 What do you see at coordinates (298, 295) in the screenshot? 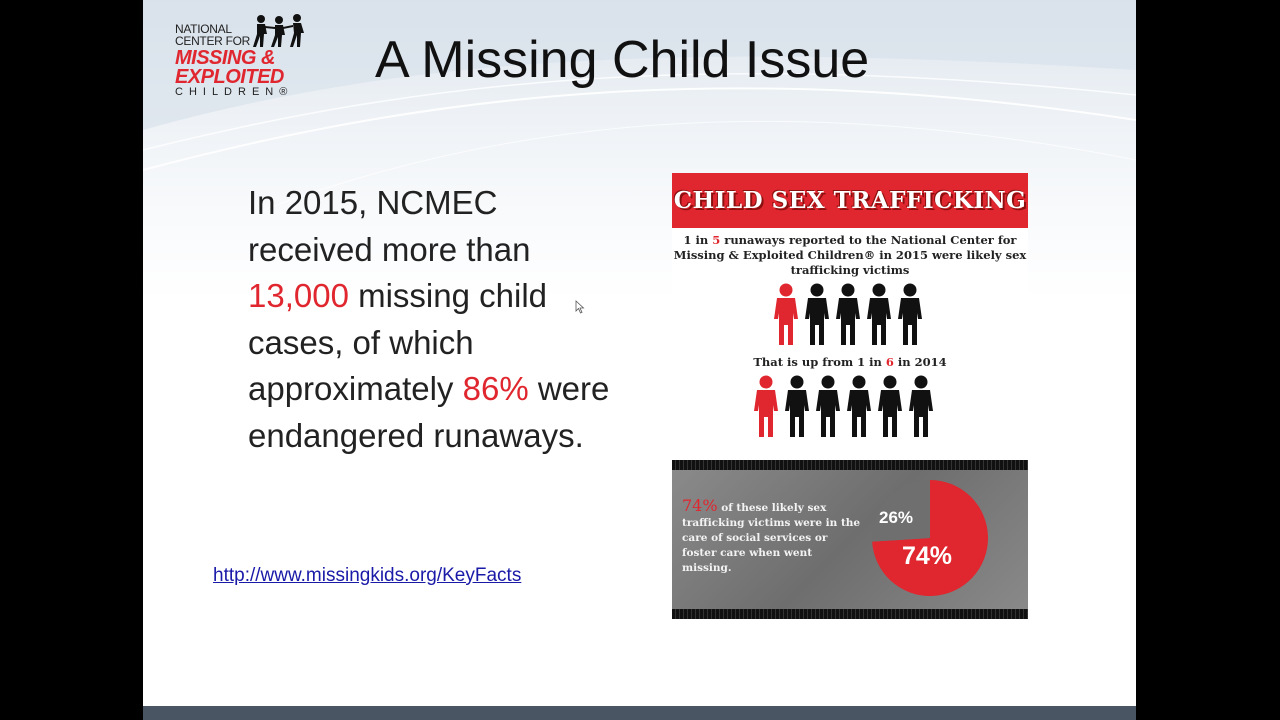
I see `highlight-case-count: 13,000` at bounding box center [298, 295].